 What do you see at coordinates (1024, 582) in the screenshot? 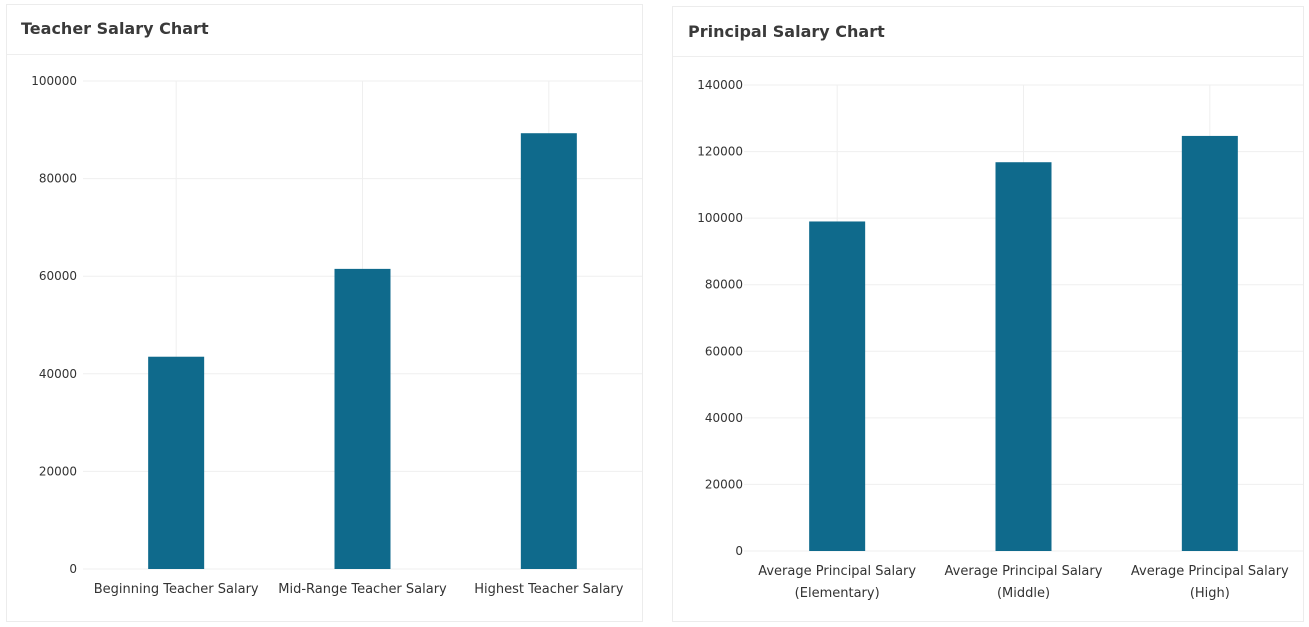
I see `x-category-label: Average Principal Salary (Middle)` at bounding box center [1024, 582].